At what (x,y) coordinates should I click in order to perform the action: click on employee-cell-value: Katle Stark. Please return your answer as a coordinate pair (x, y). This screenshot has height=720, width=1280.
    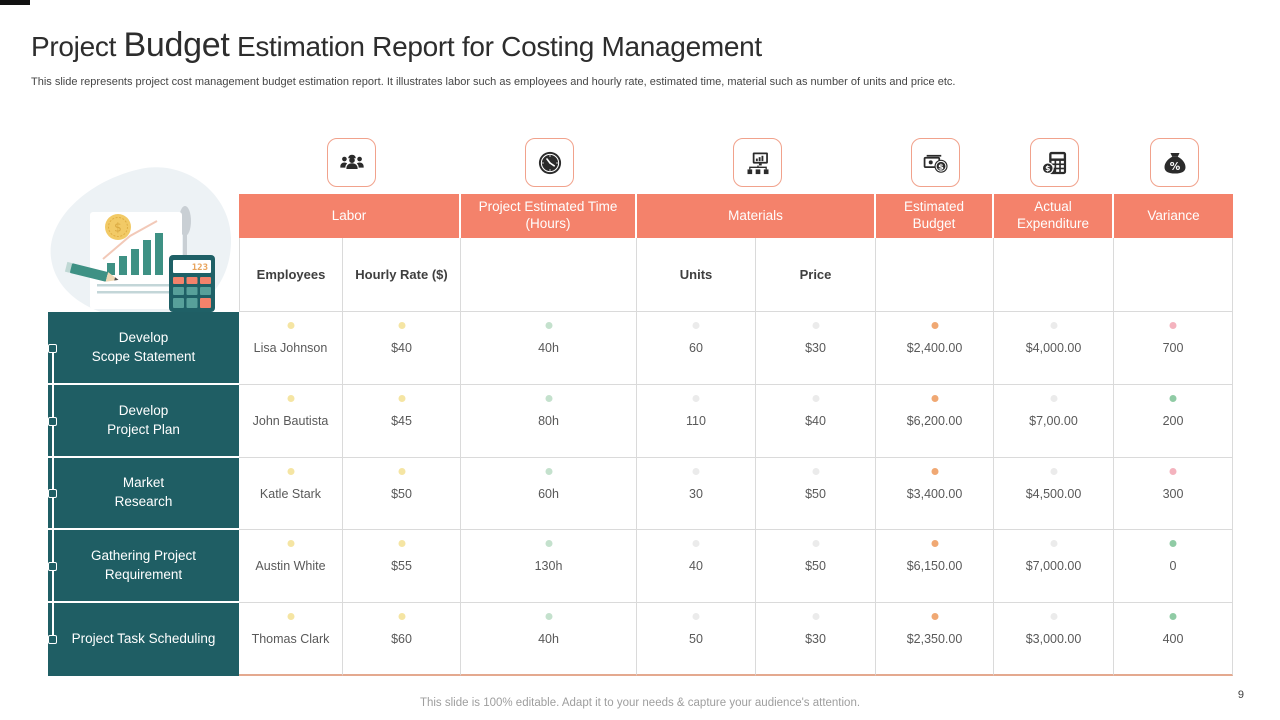
    Looking at the image, I should click on (290, 493).